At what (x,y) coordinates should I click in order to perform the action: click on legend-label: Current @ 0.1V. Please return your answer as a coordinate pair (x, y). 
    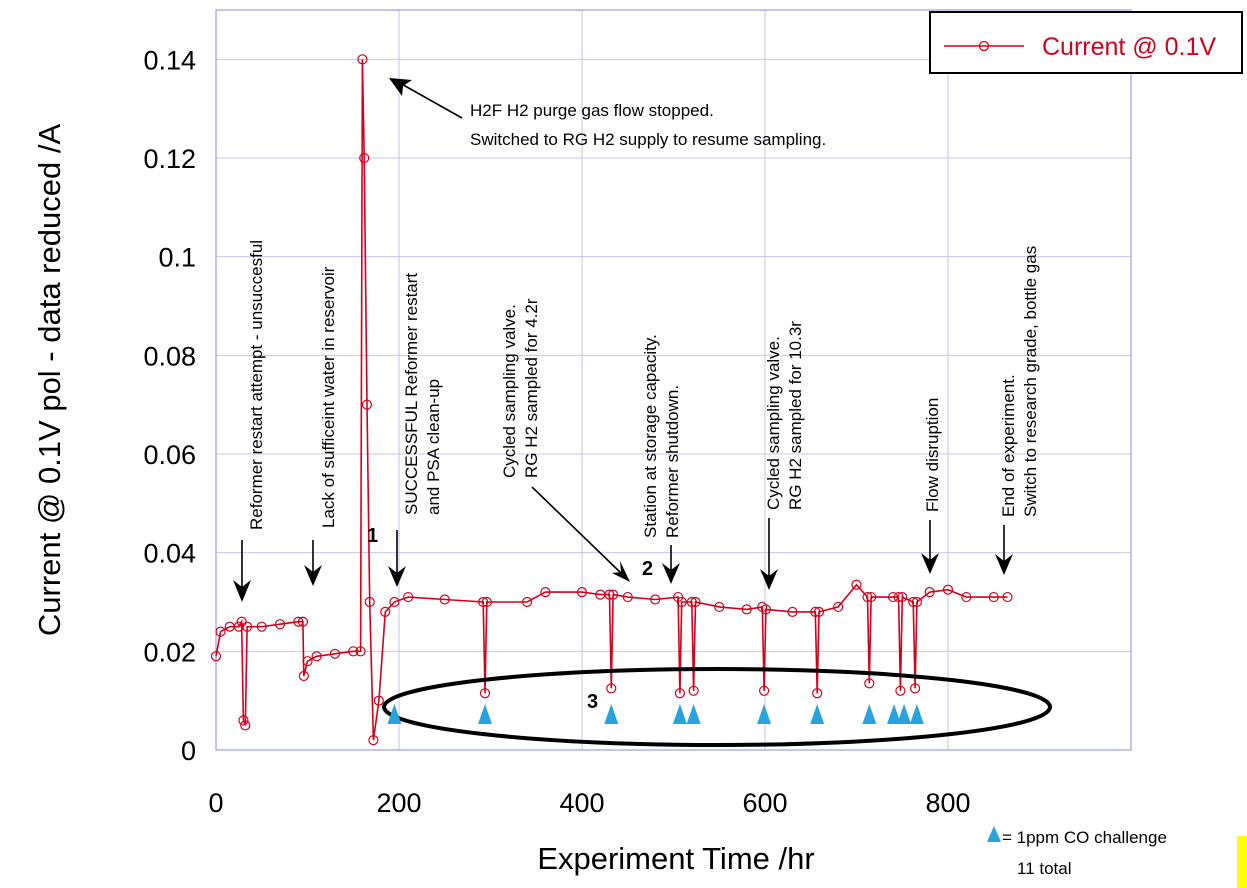
    Looking at the image, I should click on (1129, 47).